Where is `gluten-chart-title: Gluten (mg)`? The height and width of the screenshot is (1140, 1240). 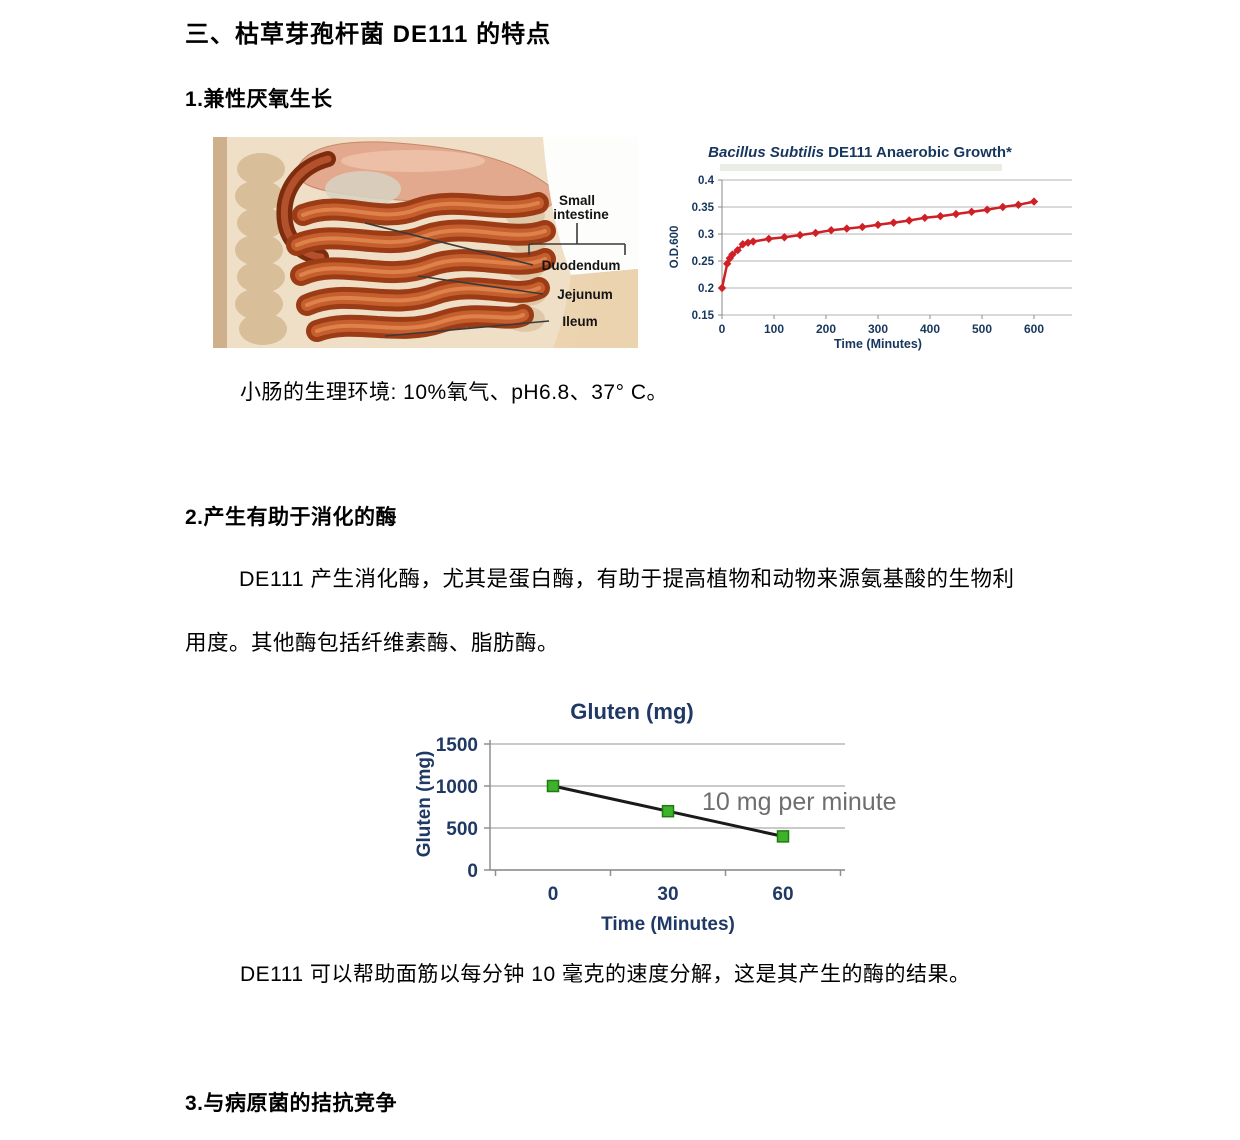 gluten-chart-title: Gluten (mg) is located at coordinates (631, 711).